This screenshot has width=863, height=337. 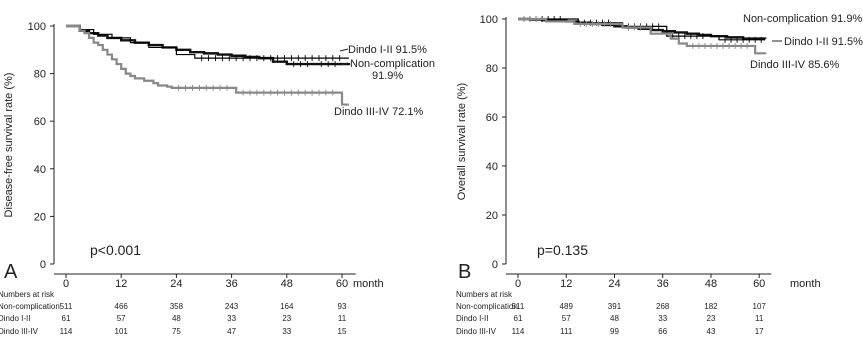 What do you see at coordinates (387, 76) in the screenshot?
I see `series-label-0: 91.9%` at bounding box center [387, 76].